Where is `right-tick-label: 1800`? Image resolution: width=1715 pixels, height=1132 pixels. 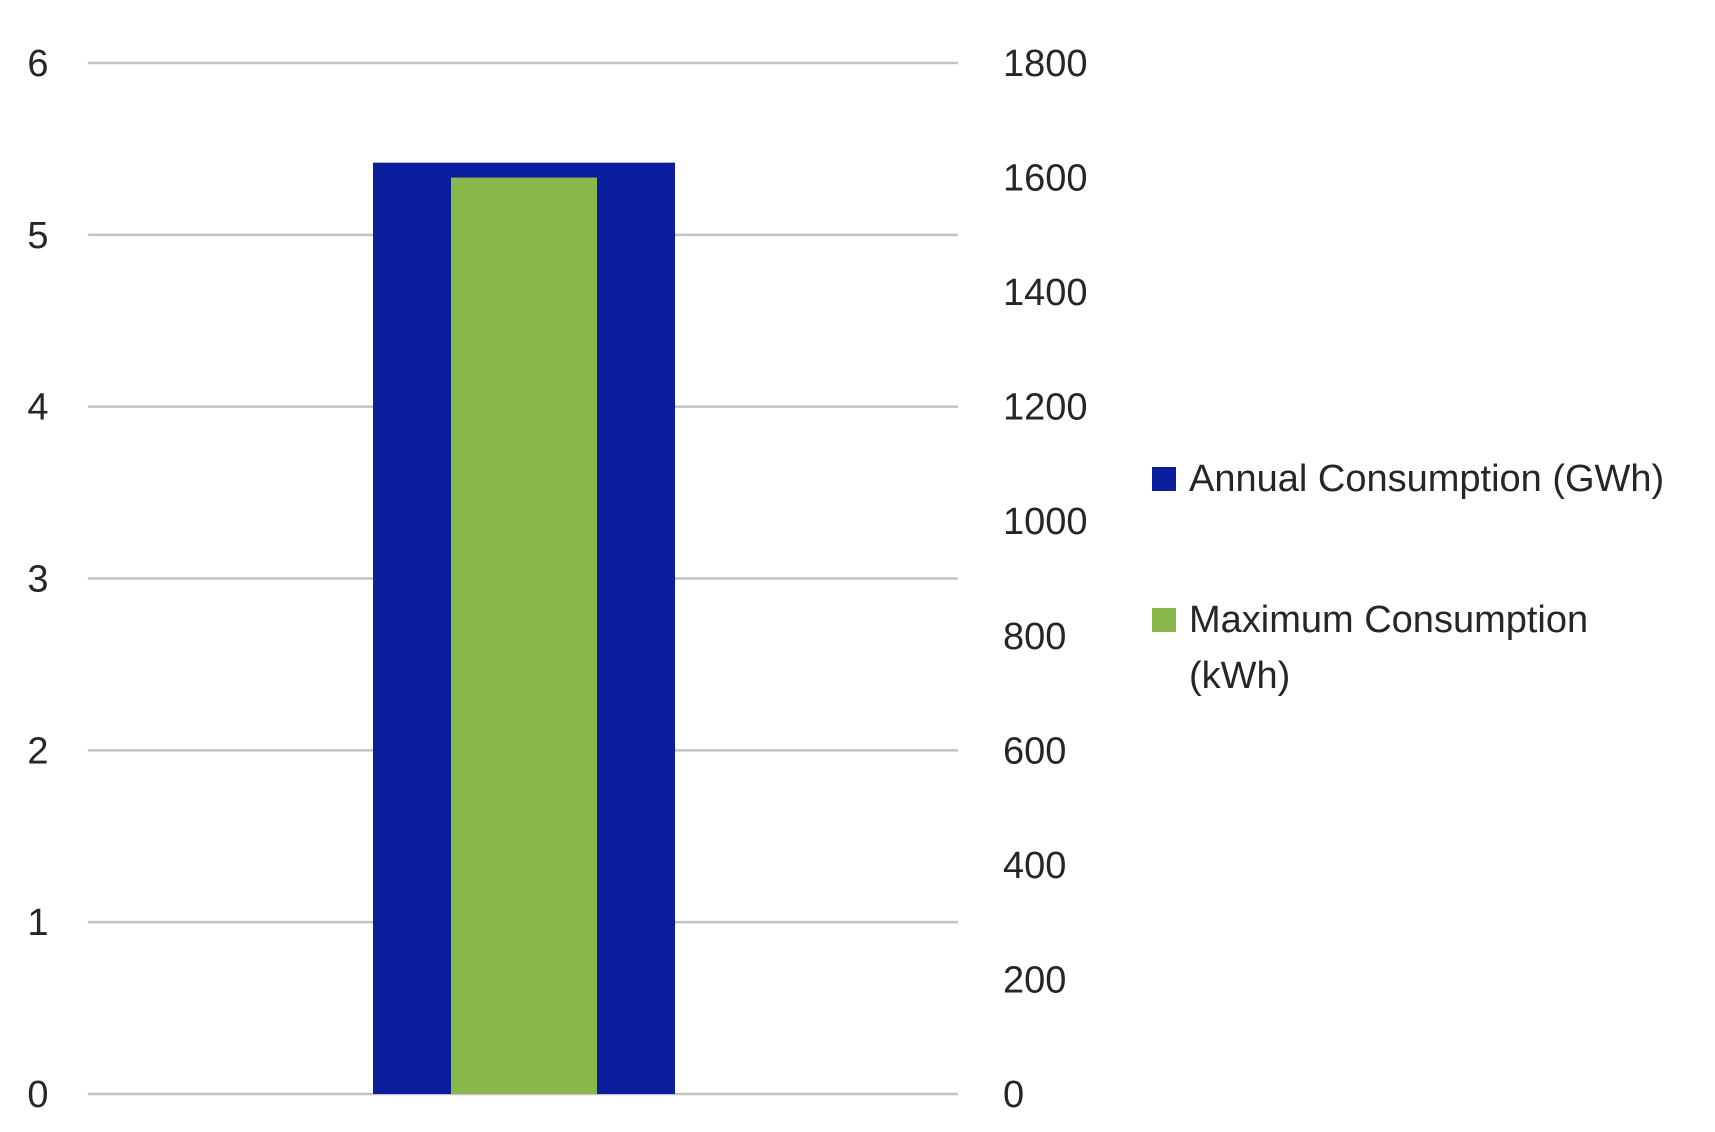
right-tick-label: 1800 is located at coordinates (1045, 64).